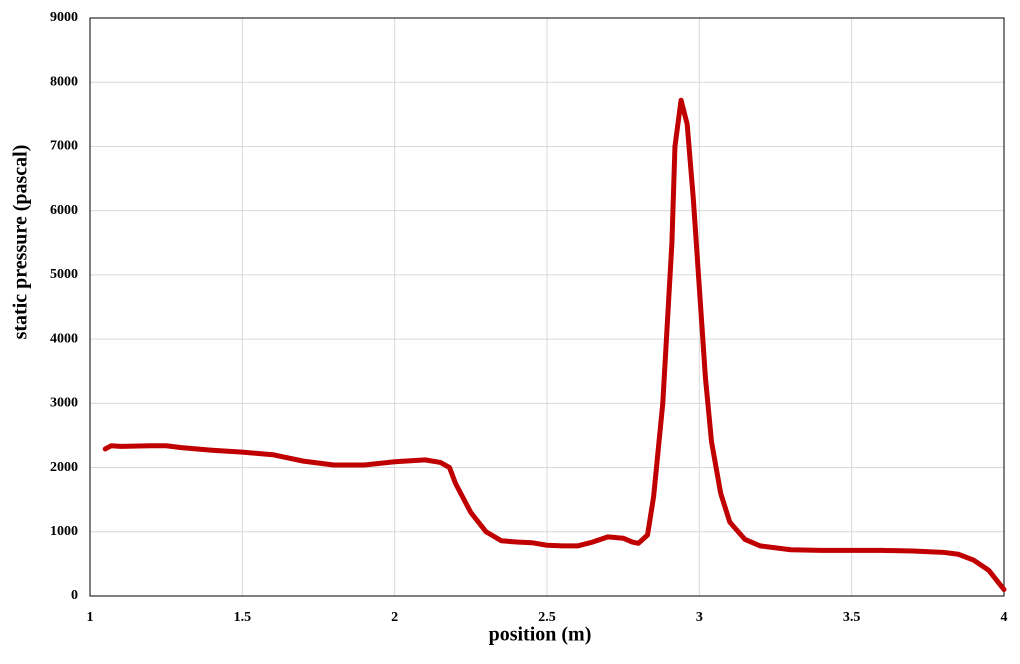 This screenshot has height=664, width=1020. I want to click on y-tick-label: 8000, so click(64, 81).